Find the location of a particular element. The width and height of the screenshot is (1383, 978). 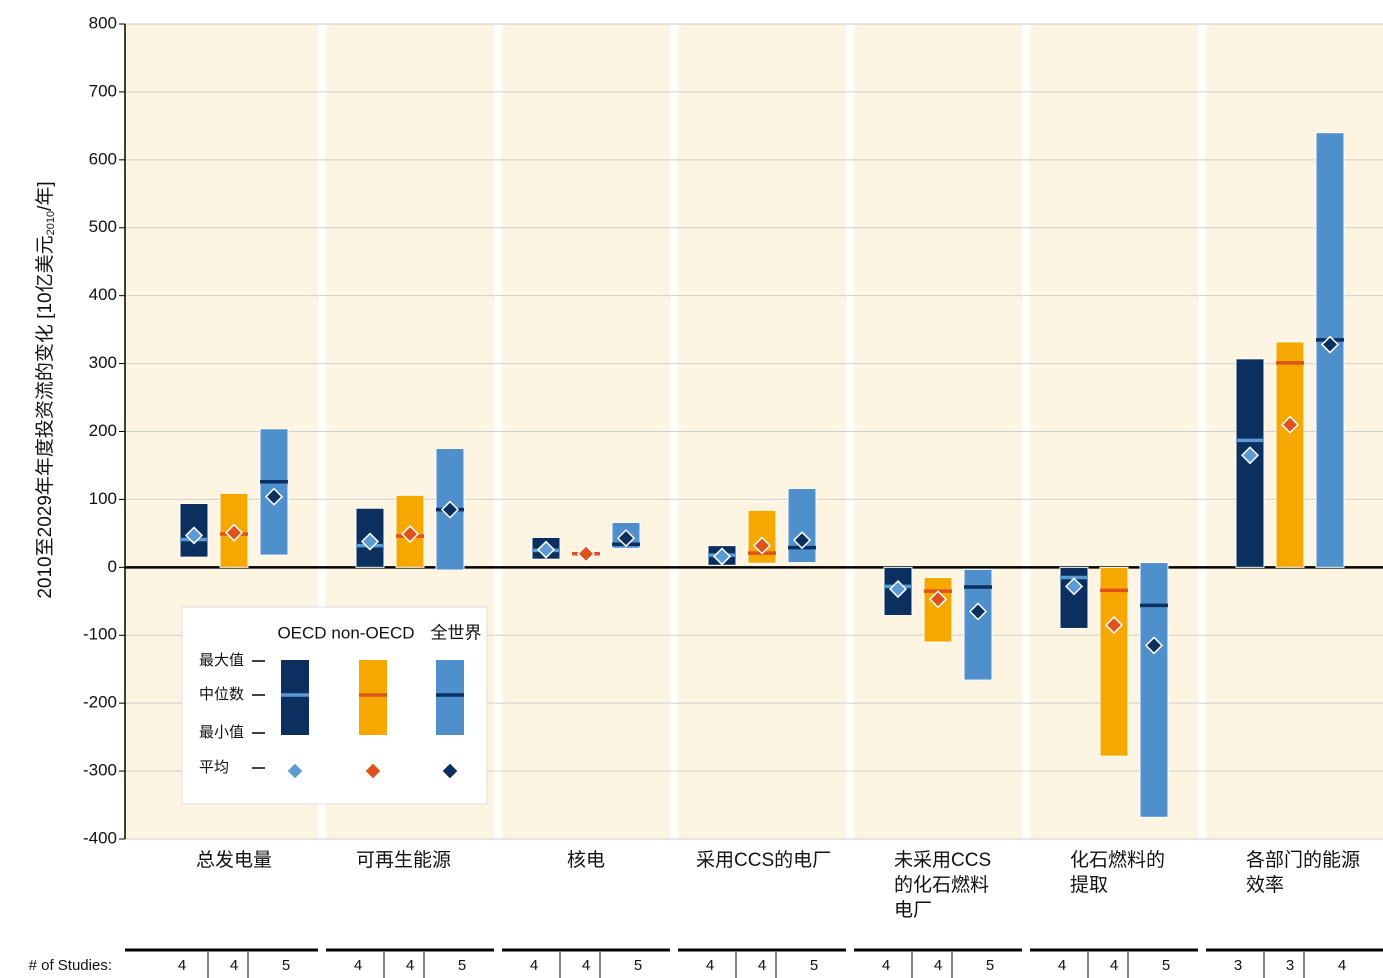

y-tick-label: 600 is located at coordinates (103, 158).